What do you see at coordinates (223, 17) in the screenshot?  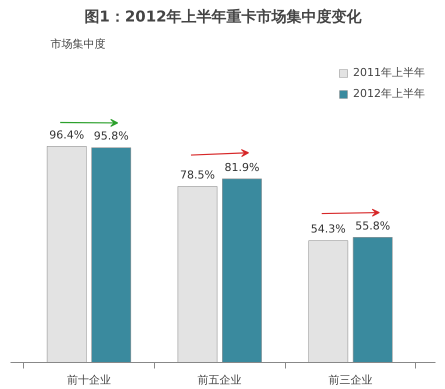 I see `chart-title: 图1：2012年上半年重卡市场集中度变化` at bounding box center [223, 17].